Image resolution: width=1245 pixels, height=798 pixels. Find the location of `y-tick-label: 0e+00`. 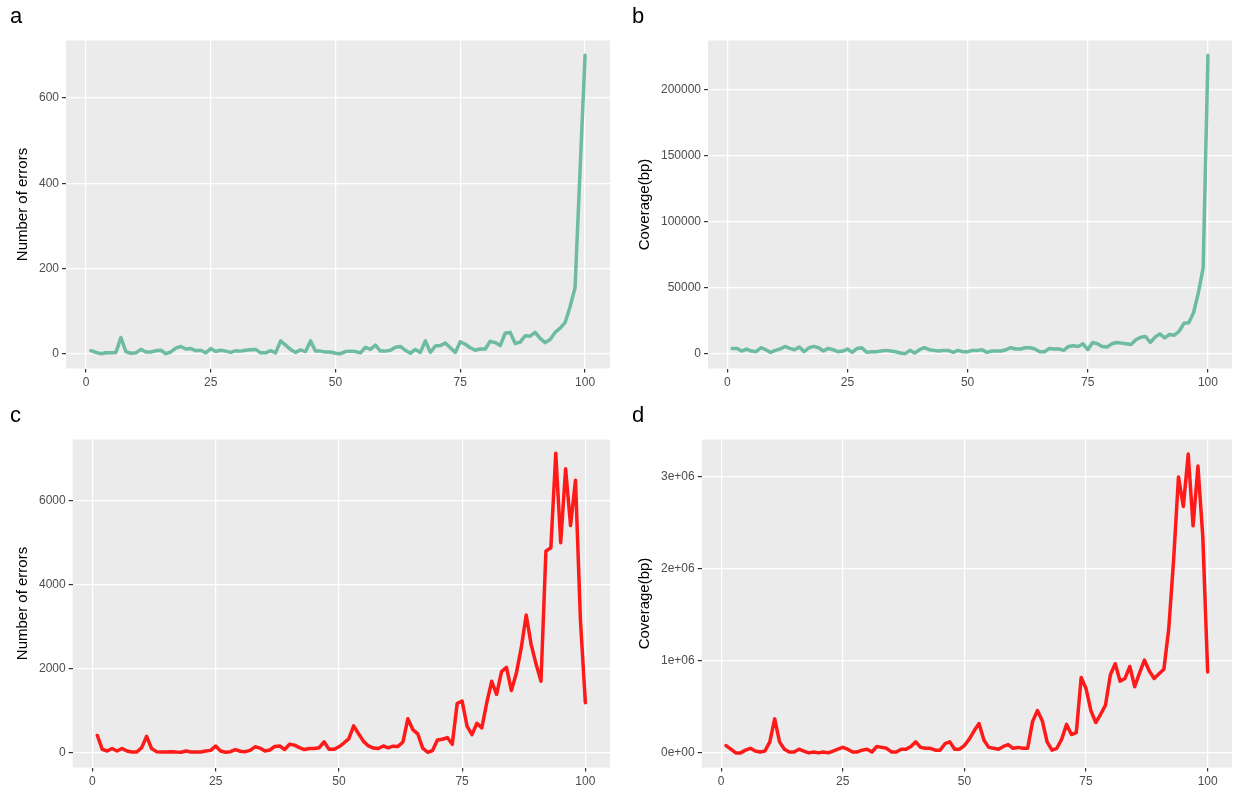

y-tick-label: 0e+00 is located at coordinates (678, 752).